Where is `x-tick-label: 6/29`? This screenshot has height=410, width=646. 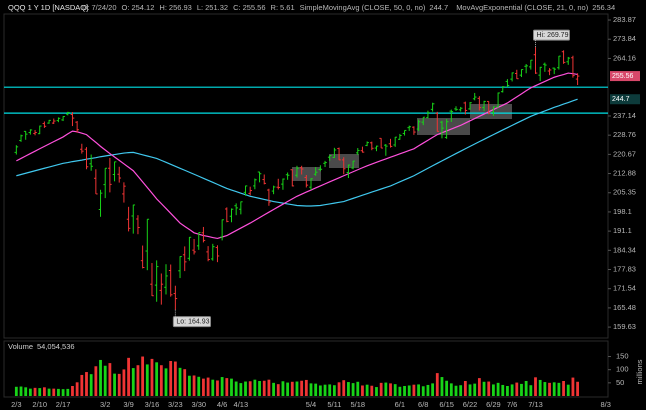 x-tick-label: 6/29 is located at coordinates (493, 404).